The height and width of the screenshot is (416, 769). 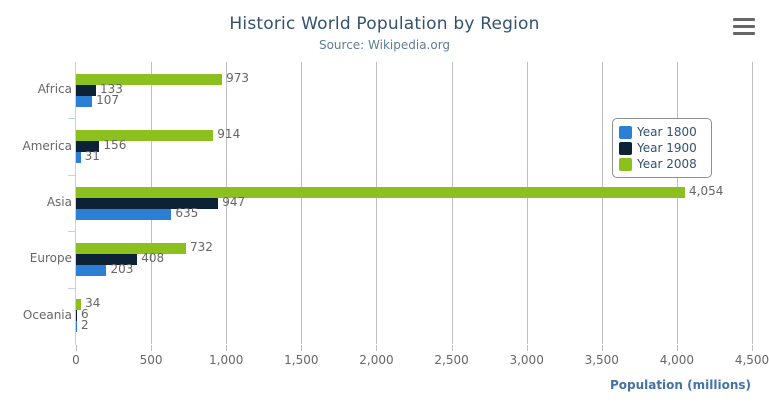 I want to click on x-axis-label-0: 0, so click(x=76, y=360).